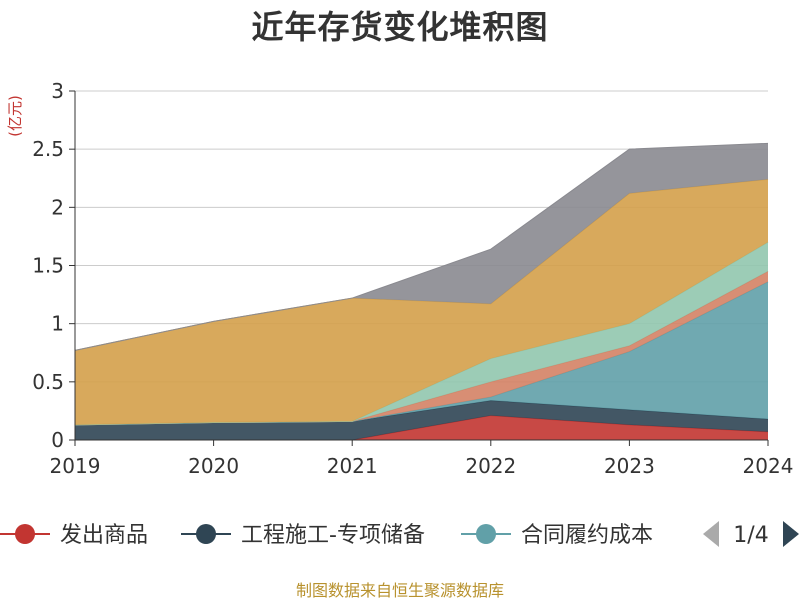 The image size is (800, 601). Describe the element at coordinates (213, 466) in the screenshot. I see `x-tick-label: 2020` at that location.